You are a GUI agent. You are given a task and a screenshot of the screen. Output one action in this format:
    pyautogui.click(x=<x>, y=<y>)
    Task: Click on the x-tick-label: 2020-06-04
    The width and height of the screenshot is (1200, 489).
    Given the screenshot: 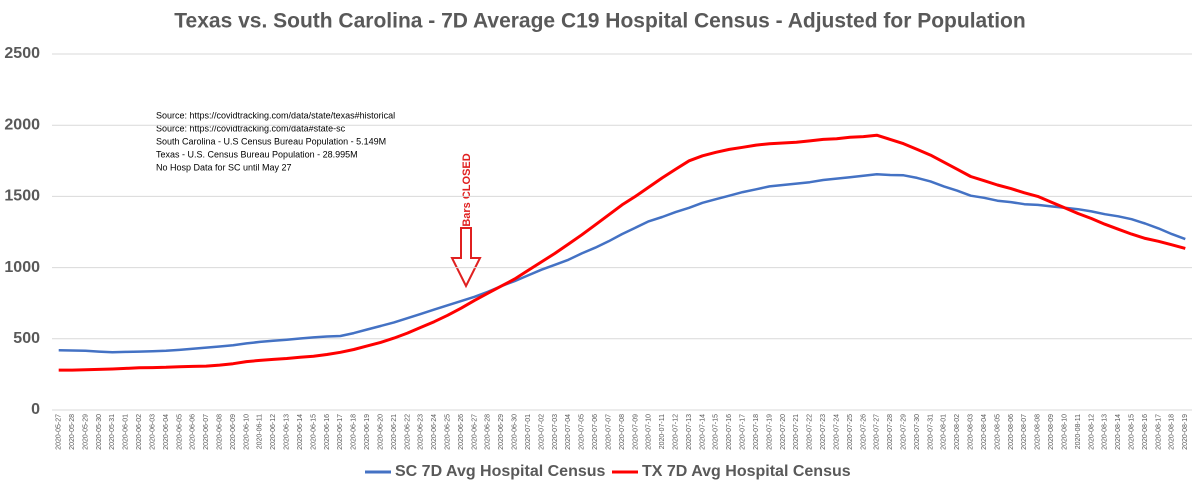 What is the action you would take?
    pyautogui.click(x=166, y=432)
    